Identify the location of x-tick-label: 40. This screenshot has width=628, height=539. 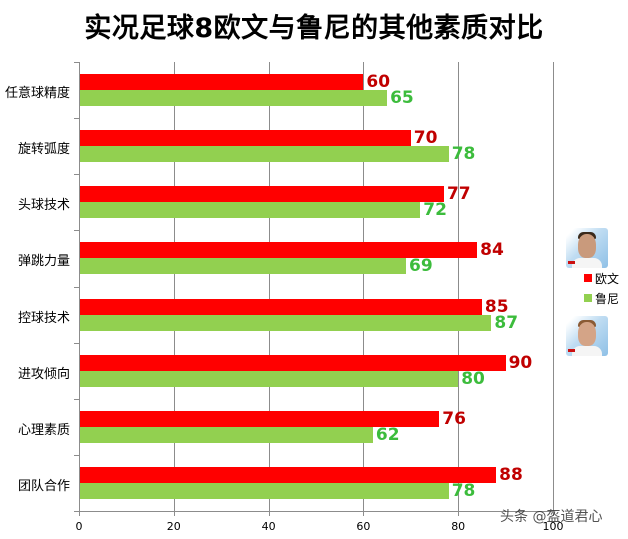
(268, 526).